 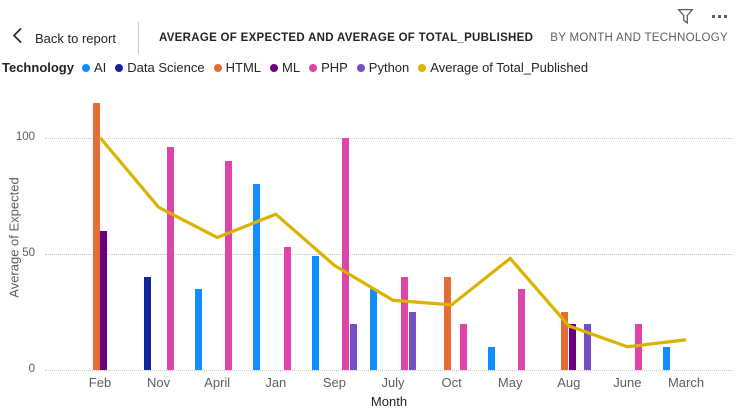 What do you see at coordinates (257, 277) in the screenshot?
I see `bar-ai-jan` at bounding box center [257, 277].